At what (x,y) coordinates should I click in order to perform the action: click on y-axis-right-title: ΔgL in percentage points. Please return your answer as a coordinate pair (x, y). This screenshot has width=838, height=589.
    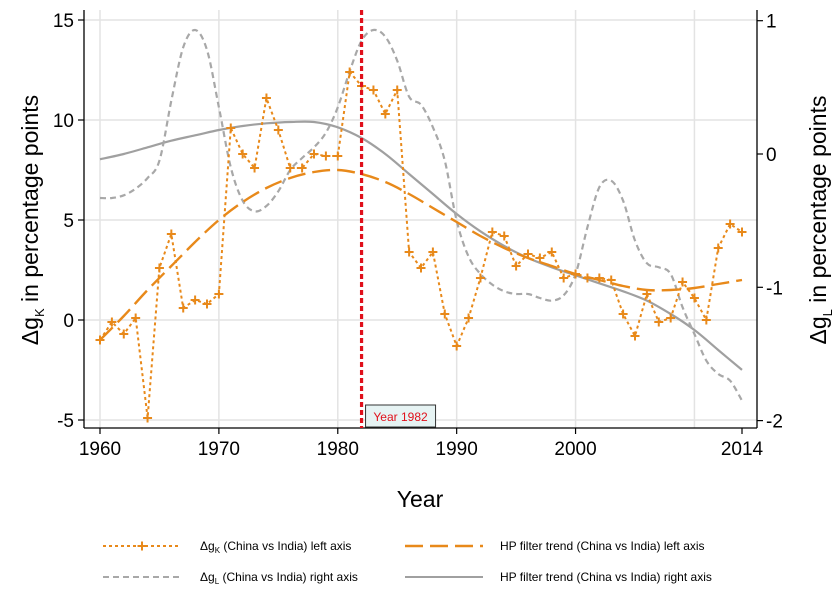
    Looking at the image, I should click on (820, 220).